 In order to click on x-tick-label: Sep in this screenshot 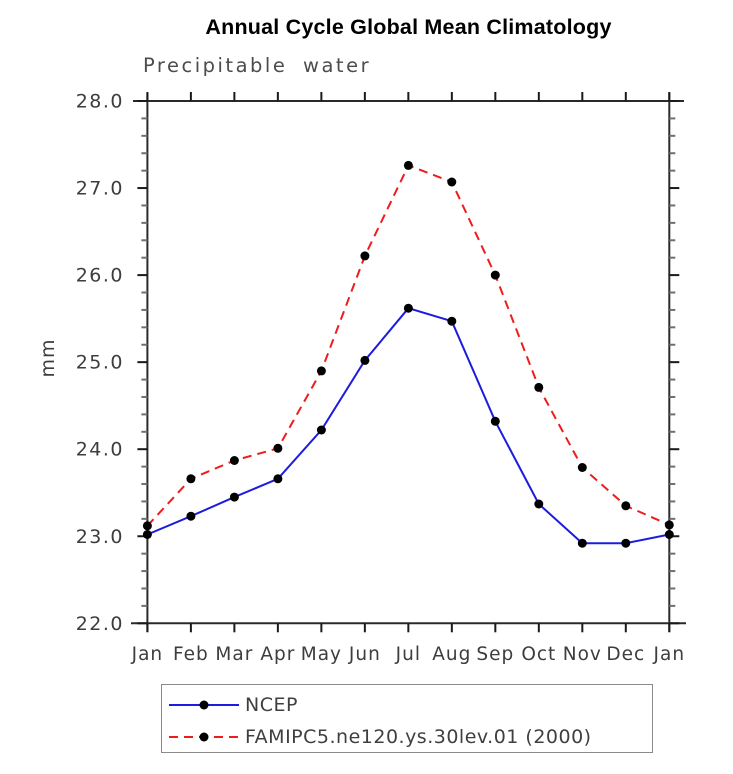, I will do `click(495, 654)`.